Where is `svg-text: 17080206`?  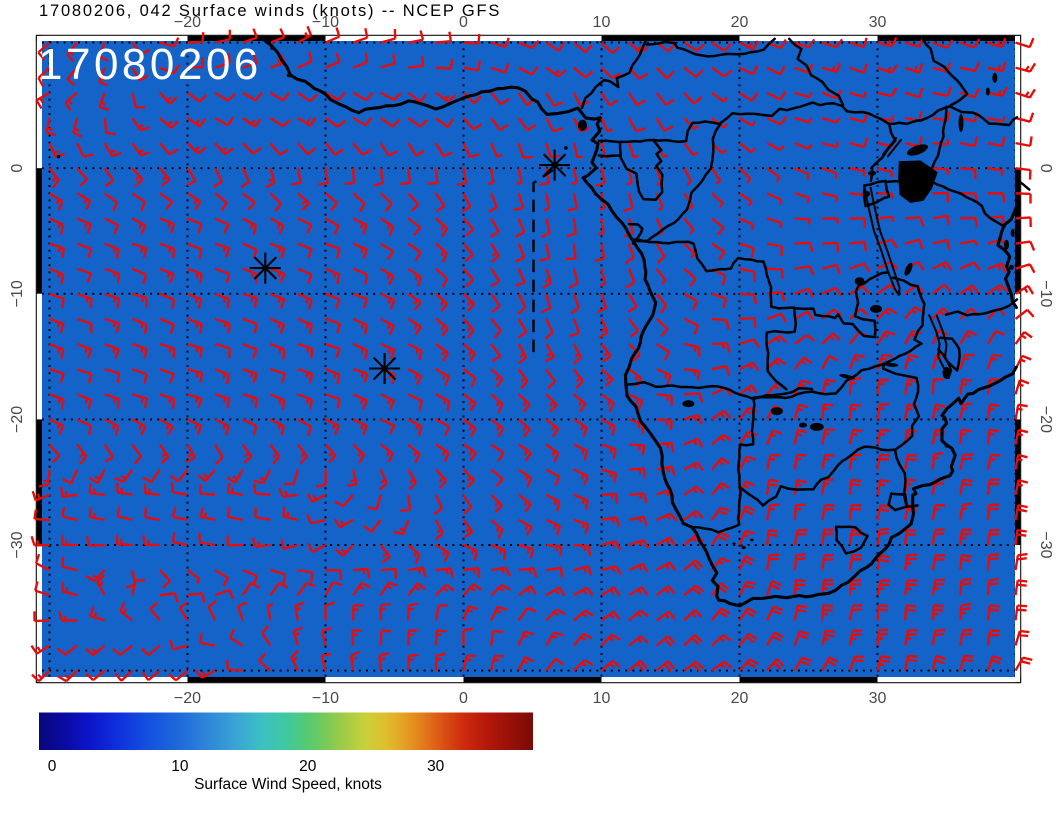
svg-text: 17080206 is located at coordinates (150, 64).